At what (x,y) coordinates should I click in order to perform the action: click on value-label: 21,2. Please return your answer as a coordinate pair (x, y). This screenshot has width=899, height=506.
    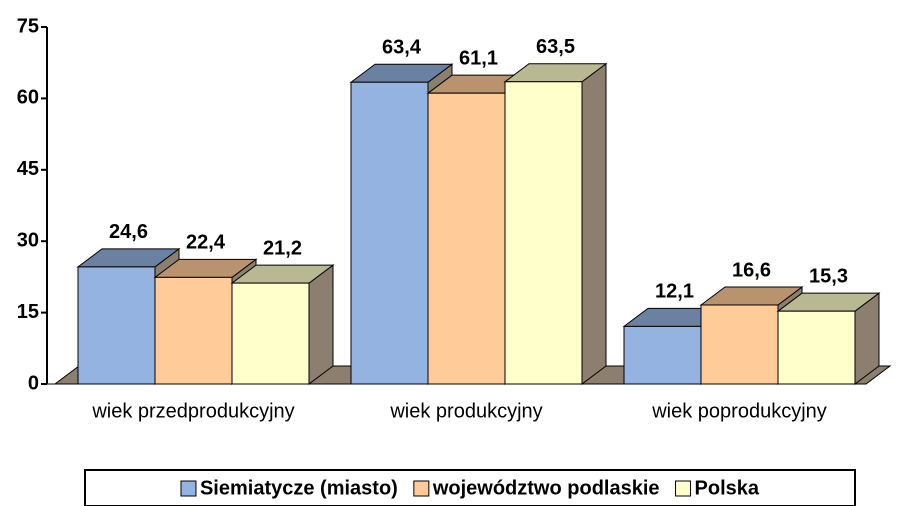
    Looking at the image, I should click on (282, 248).